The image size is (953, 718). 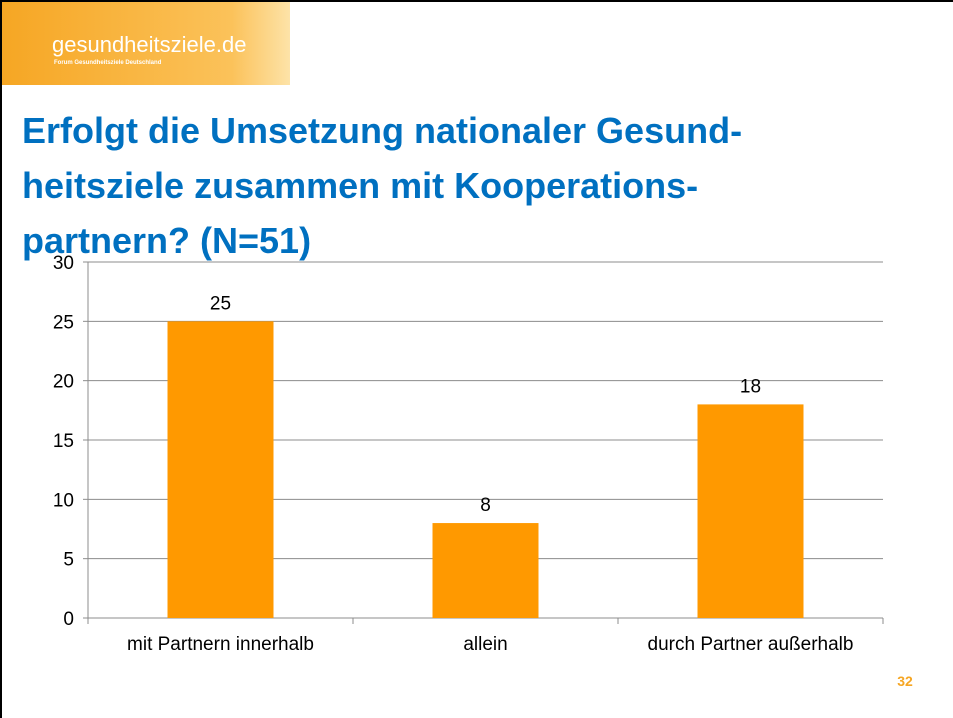 I want to click on y-tick-label: 10, so click(x=63, y=500).